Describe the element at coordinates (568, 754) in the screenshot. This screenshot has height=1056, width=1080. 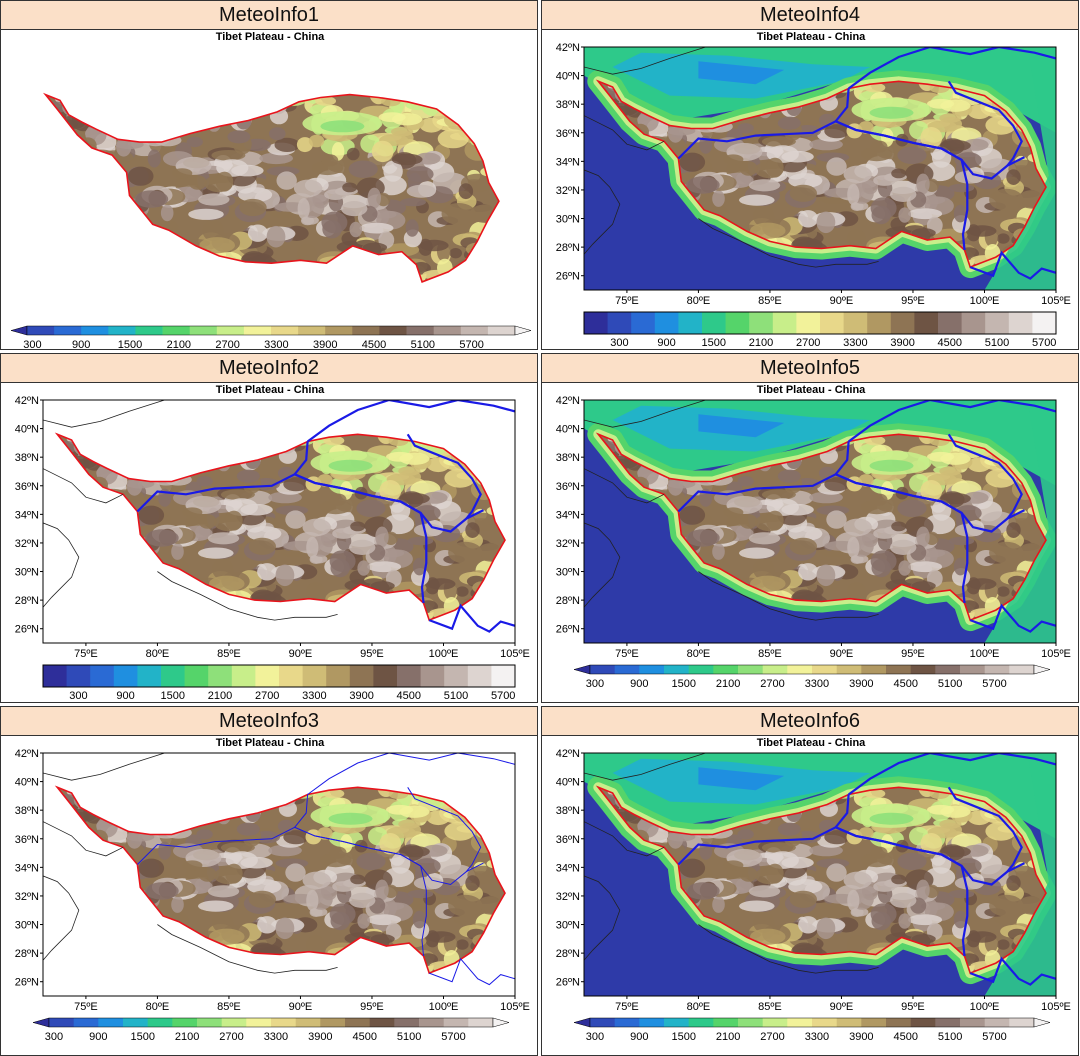
I see `y-tick-label: 42ºN` at that location.